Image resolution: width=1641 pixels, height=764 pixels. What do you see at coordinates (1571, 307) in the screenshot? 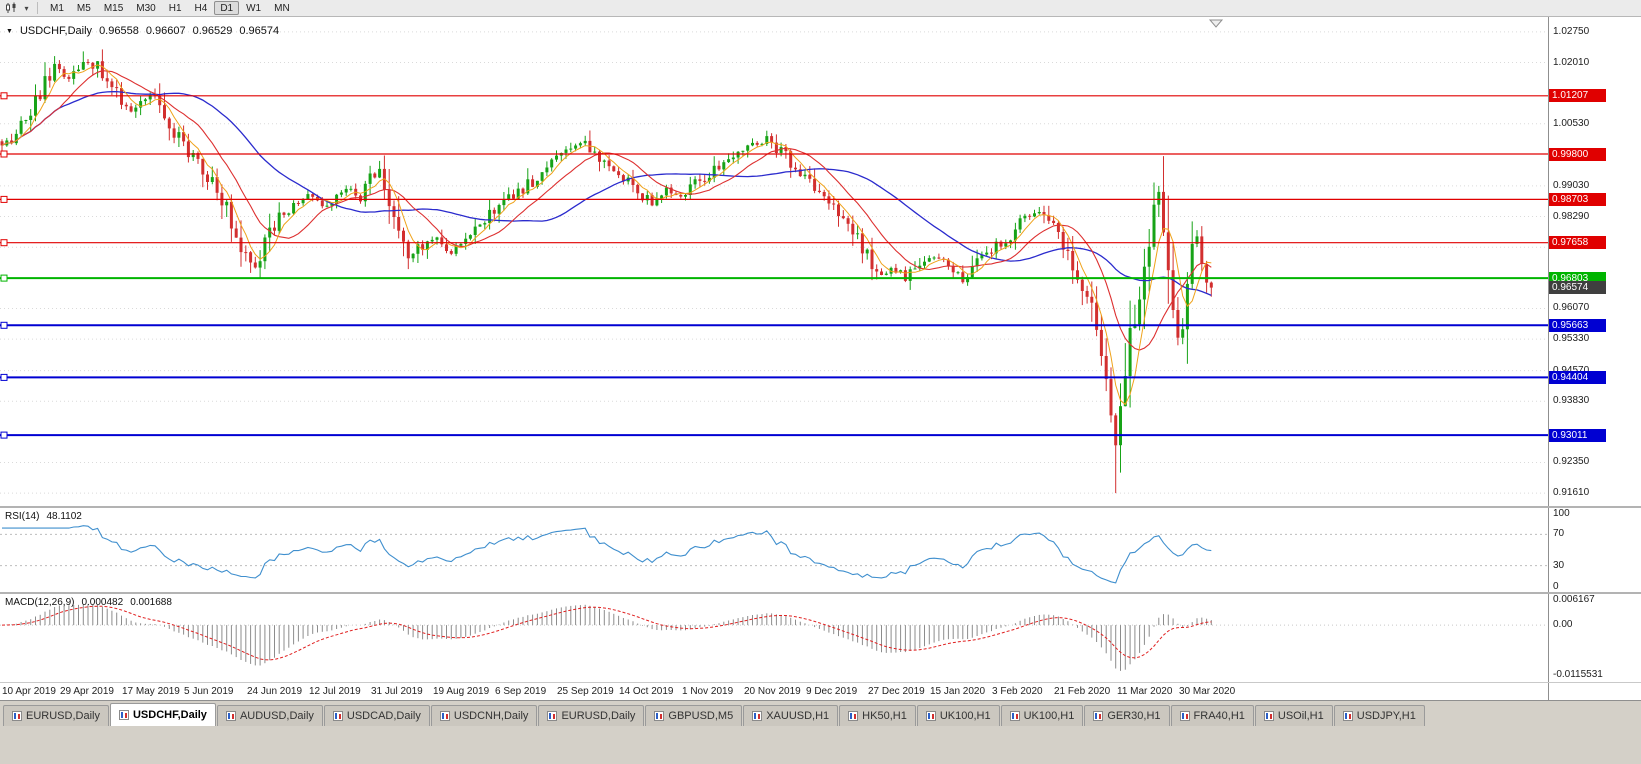
I see `price-axis-label: 0.96070` at bounding box center [1571, 307].